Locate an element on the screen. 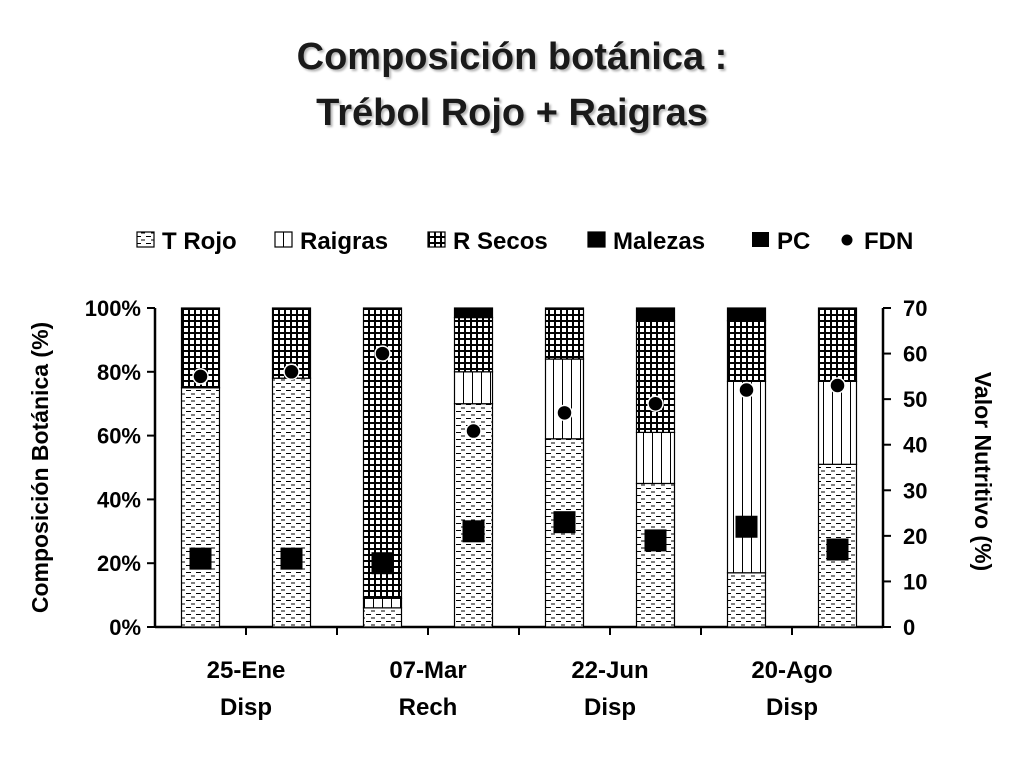 This screenshot has width=1024, height=768. y-tick-label-left: 80% is located at coordinates (119, 372).